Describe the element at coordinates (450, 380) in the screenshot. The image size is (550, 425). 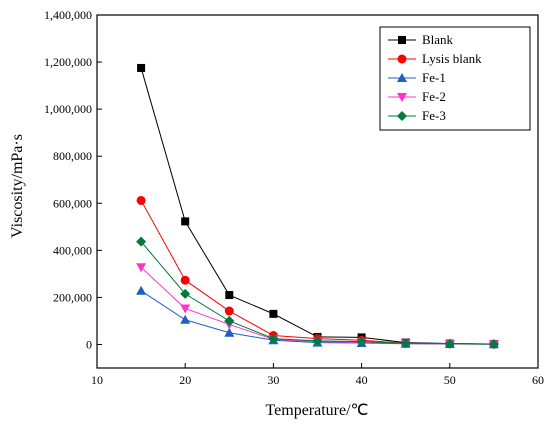
I see `x-tick-label: 50` at that location.